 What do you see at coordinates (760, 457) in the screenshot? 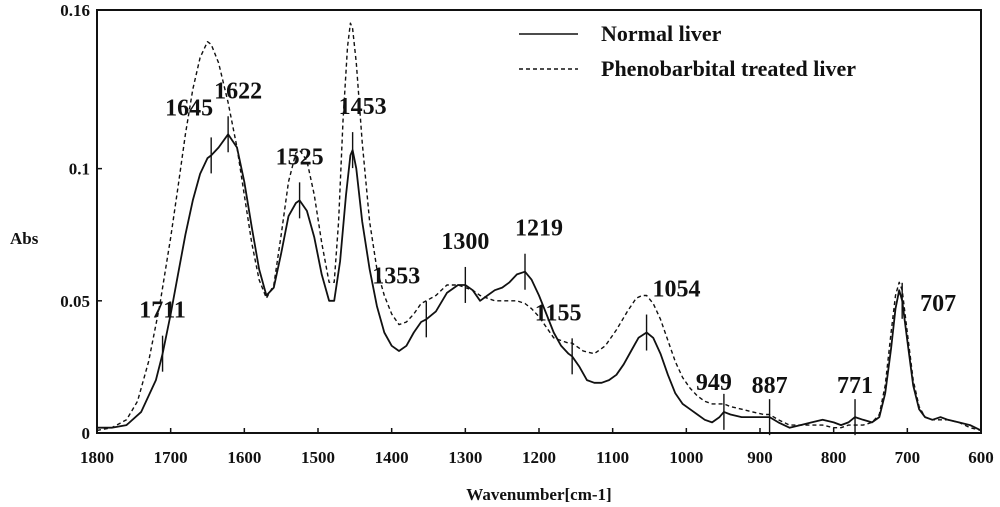
I see `x-tick-label-900: 900` at bounding box center [760, 457].